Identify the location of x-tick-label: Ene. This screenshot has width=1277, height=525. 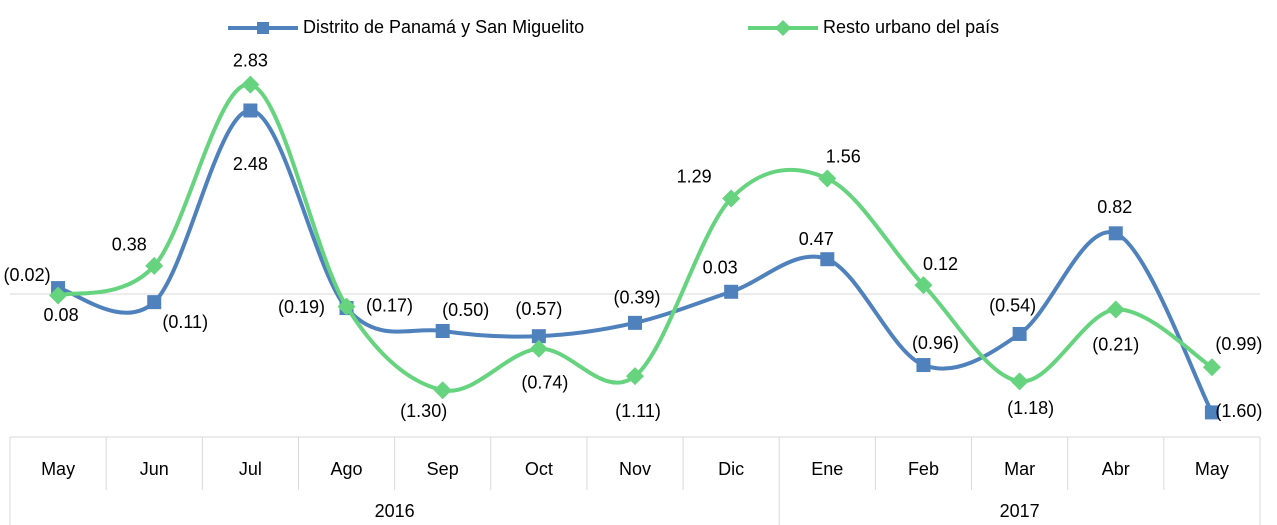
(827, 469).